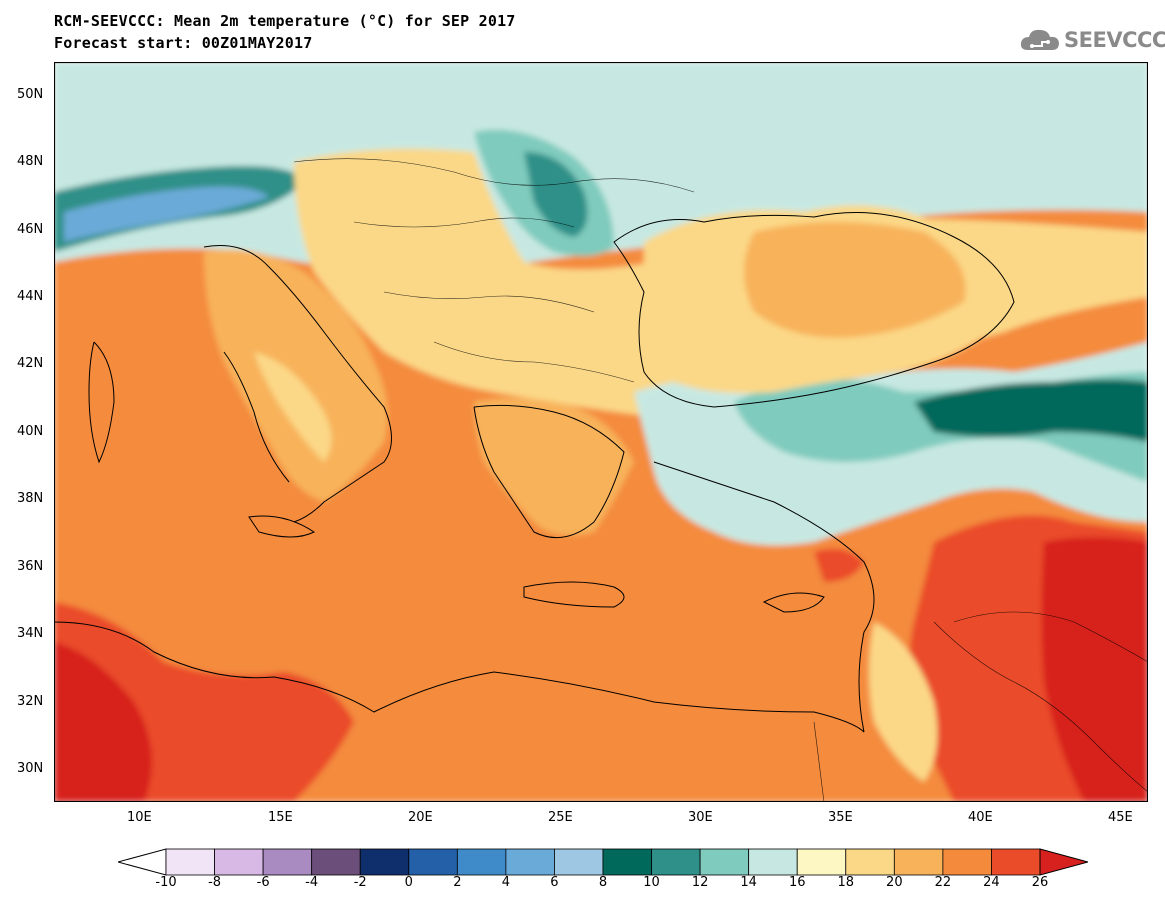 The width and height of the screenshot is (1165, 907). I want to click on zone-26-algeria, so click(103, 722).